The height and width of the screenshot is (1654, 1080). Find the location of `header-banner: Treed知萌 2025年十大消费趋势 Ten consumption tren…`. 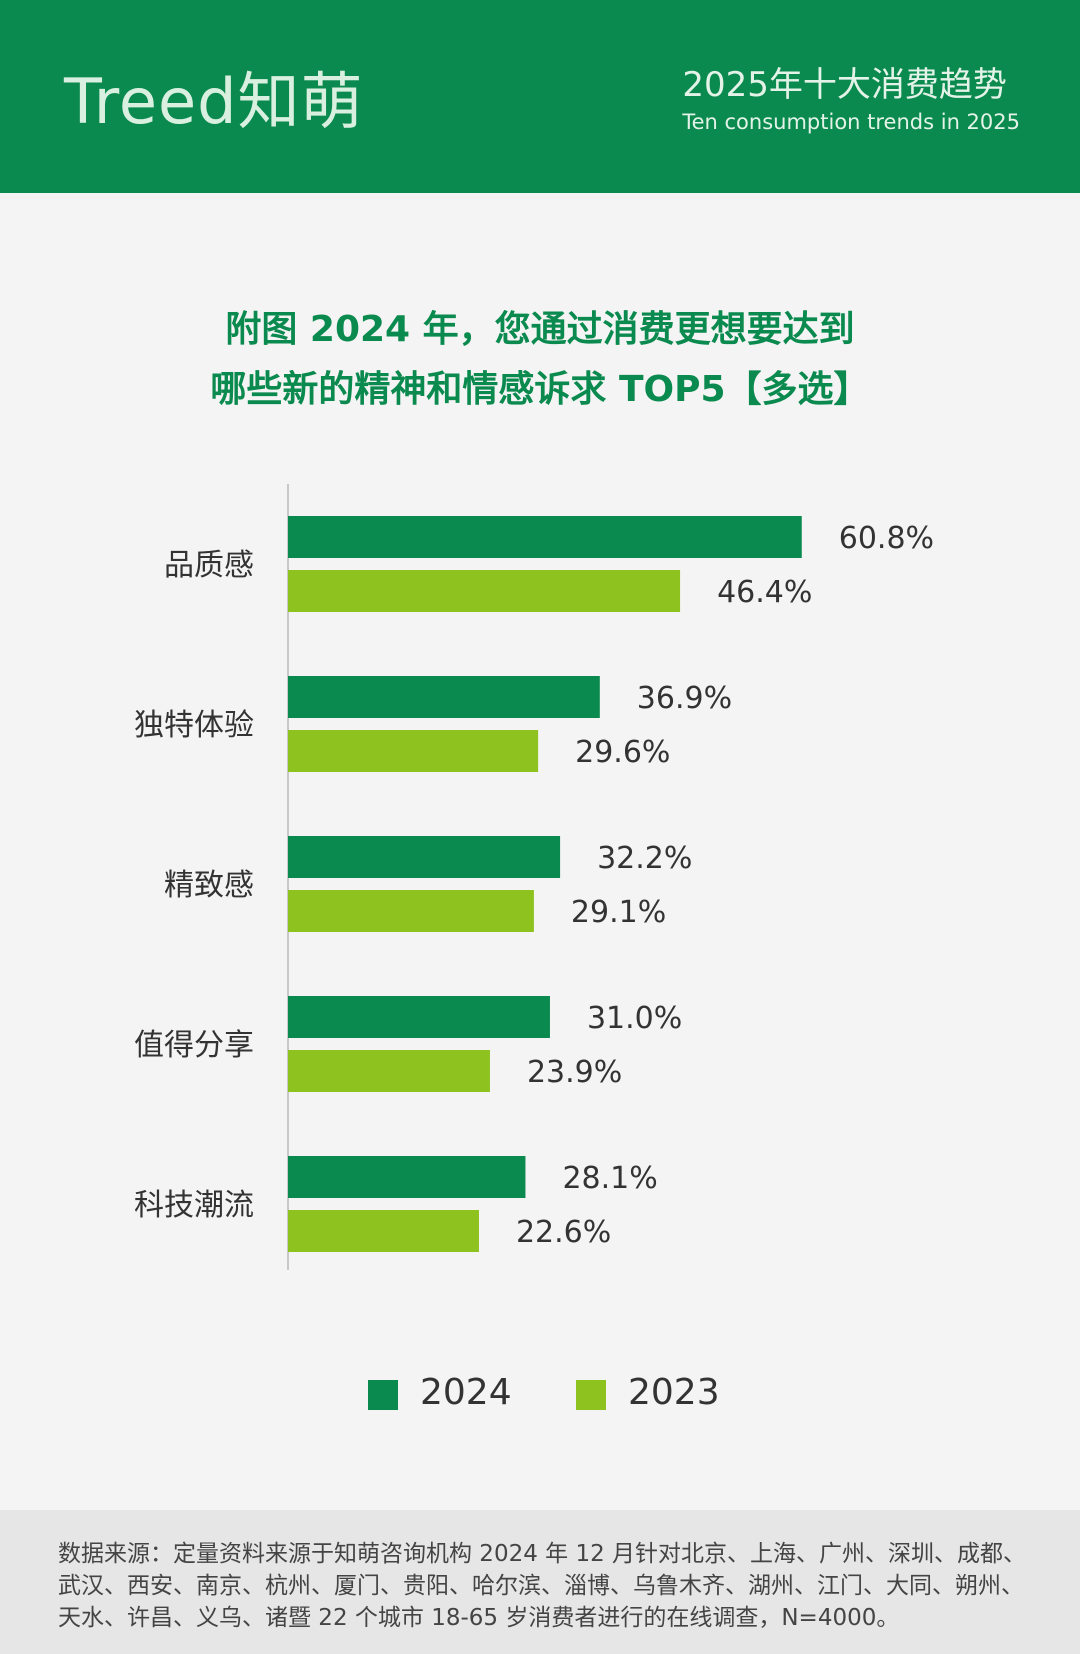

header-banner: Treed知萌 2025年十大消费趋势 Ten consumption tren… is located at coordinates (540, 96).